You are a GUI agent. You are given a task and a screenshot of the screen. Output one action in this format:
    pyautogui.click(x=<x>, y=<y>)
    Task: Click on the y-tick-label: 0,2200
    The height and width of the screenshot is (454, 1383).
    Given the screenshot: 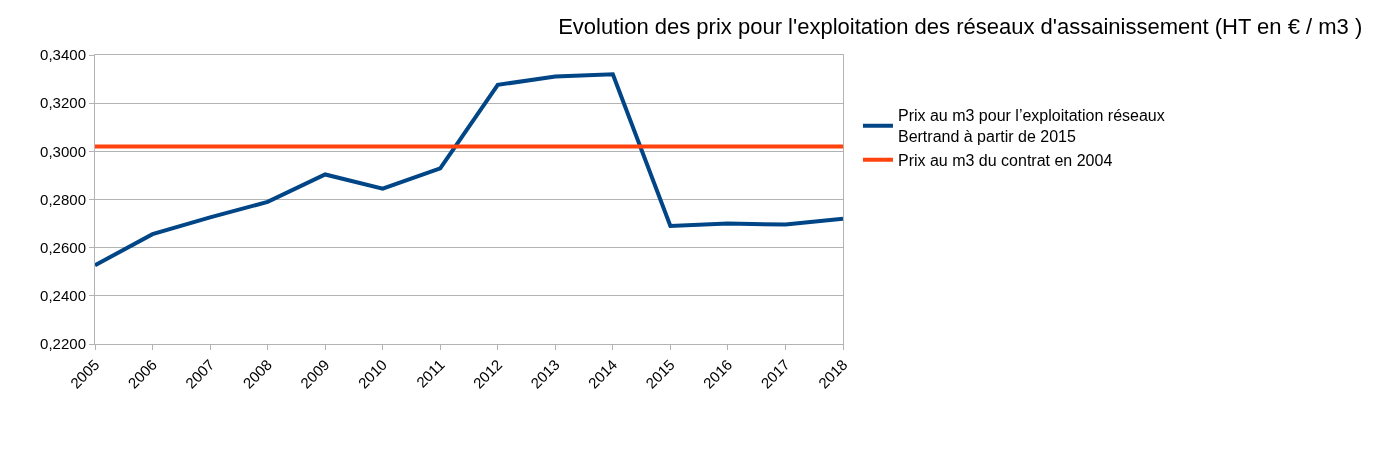 What is the action you would take?
    pyautogui.click(x=63, y=344)
    